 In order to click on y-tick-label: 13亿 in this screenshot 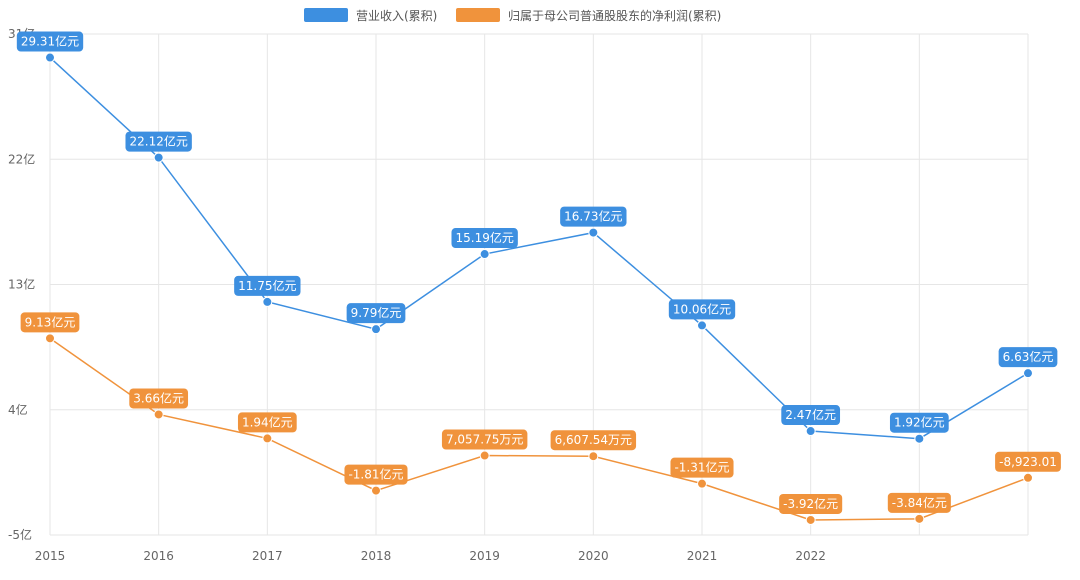, I will do `click(21, 284)`.